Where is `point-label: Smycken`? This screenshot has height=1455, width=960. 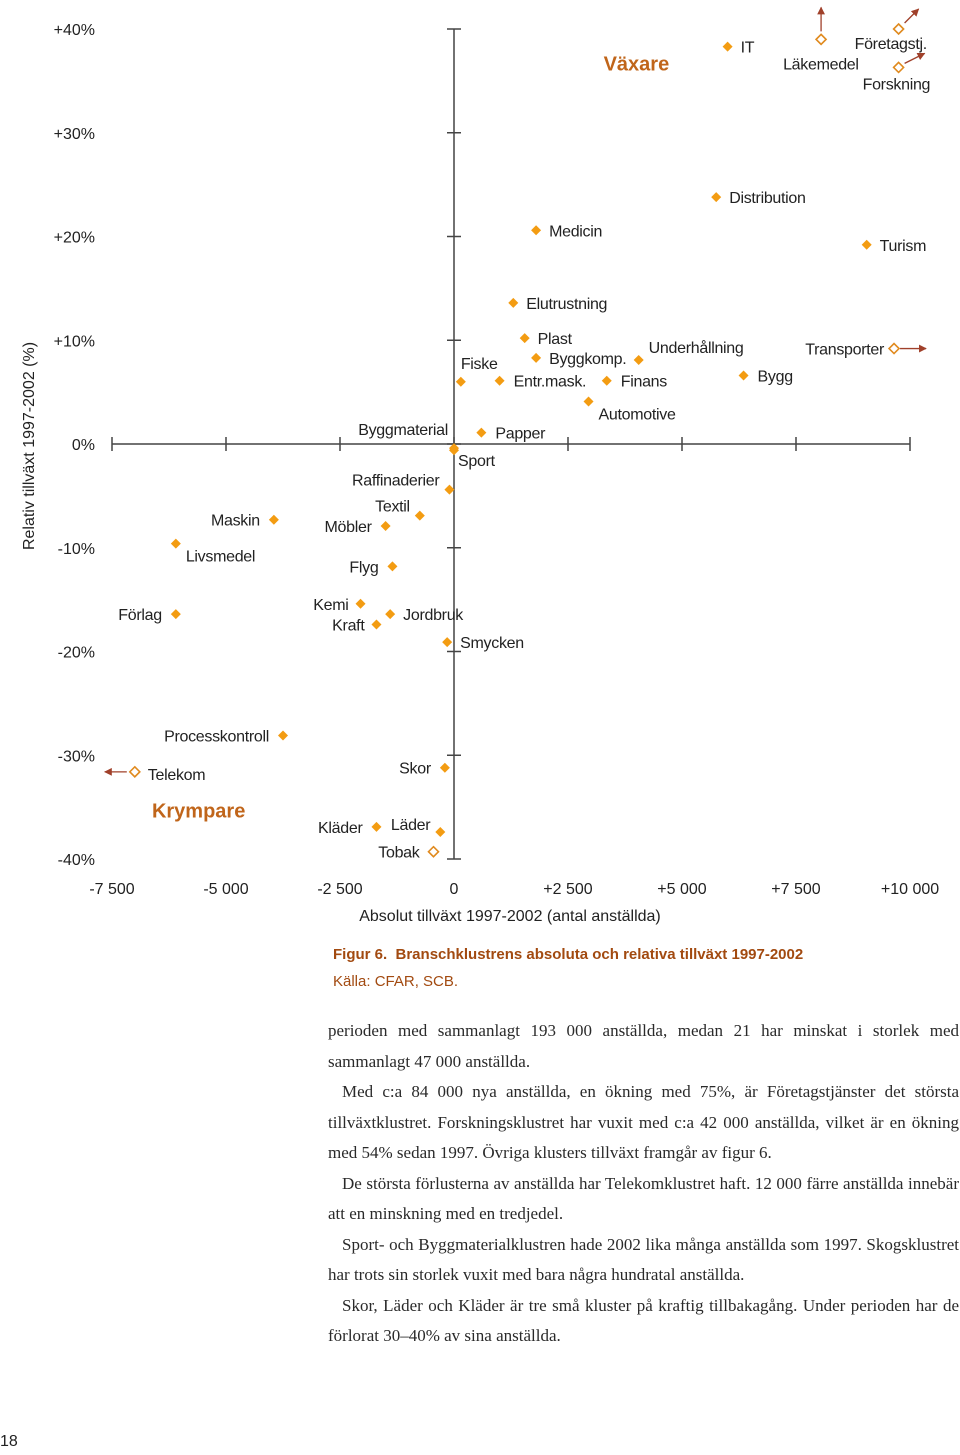 point-label: Smycken is located at coordinates (492, 643).